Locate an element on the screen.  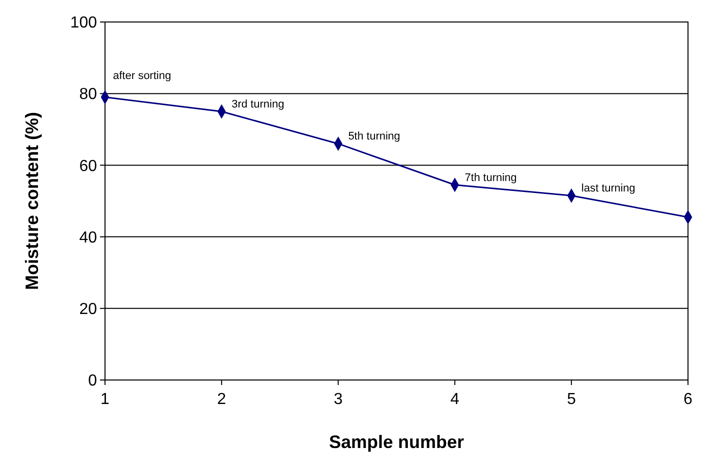
y-tick-label: 100 is located at coordinates (84, 23).